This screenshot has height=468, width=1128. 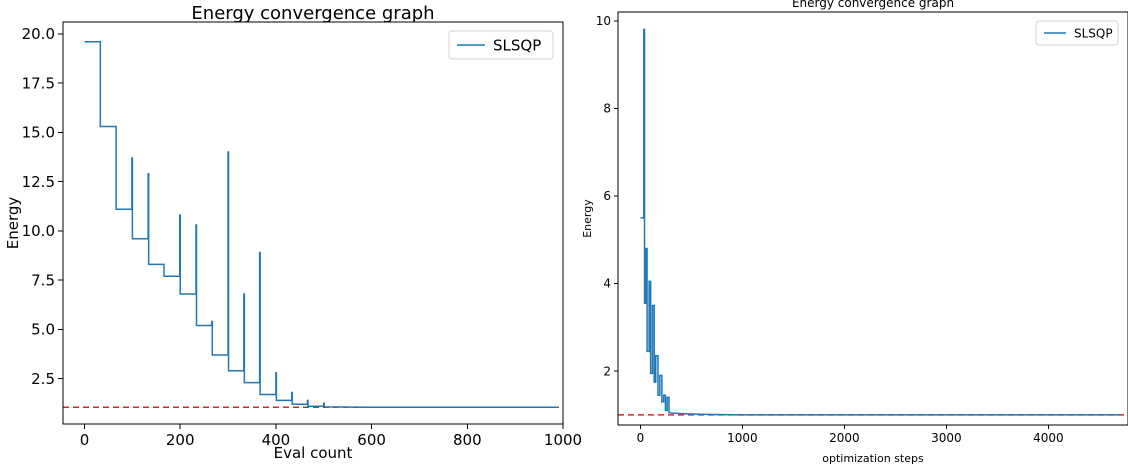 I want to click on y-tick-label: 4, so click(x=607, y=284).